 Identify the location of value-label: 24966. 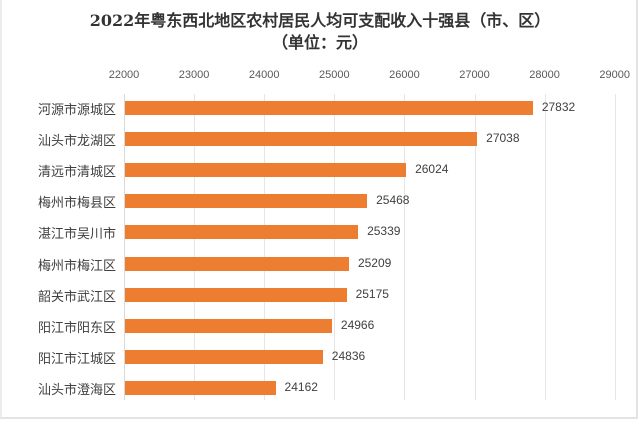
(357, 324).